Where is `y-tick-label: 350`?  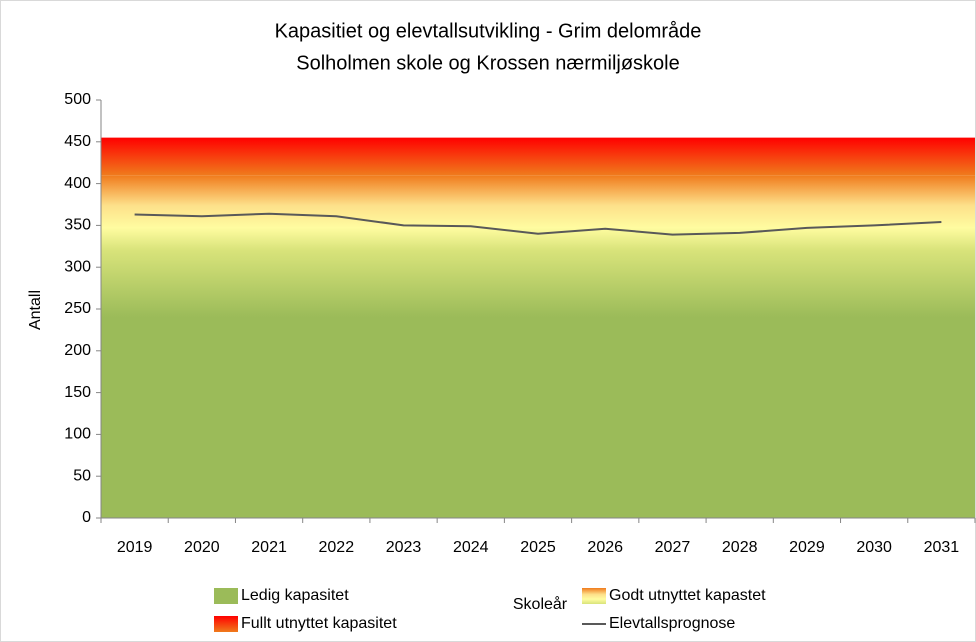
y-tick-label: 350 is located at coordinates (77, 225).